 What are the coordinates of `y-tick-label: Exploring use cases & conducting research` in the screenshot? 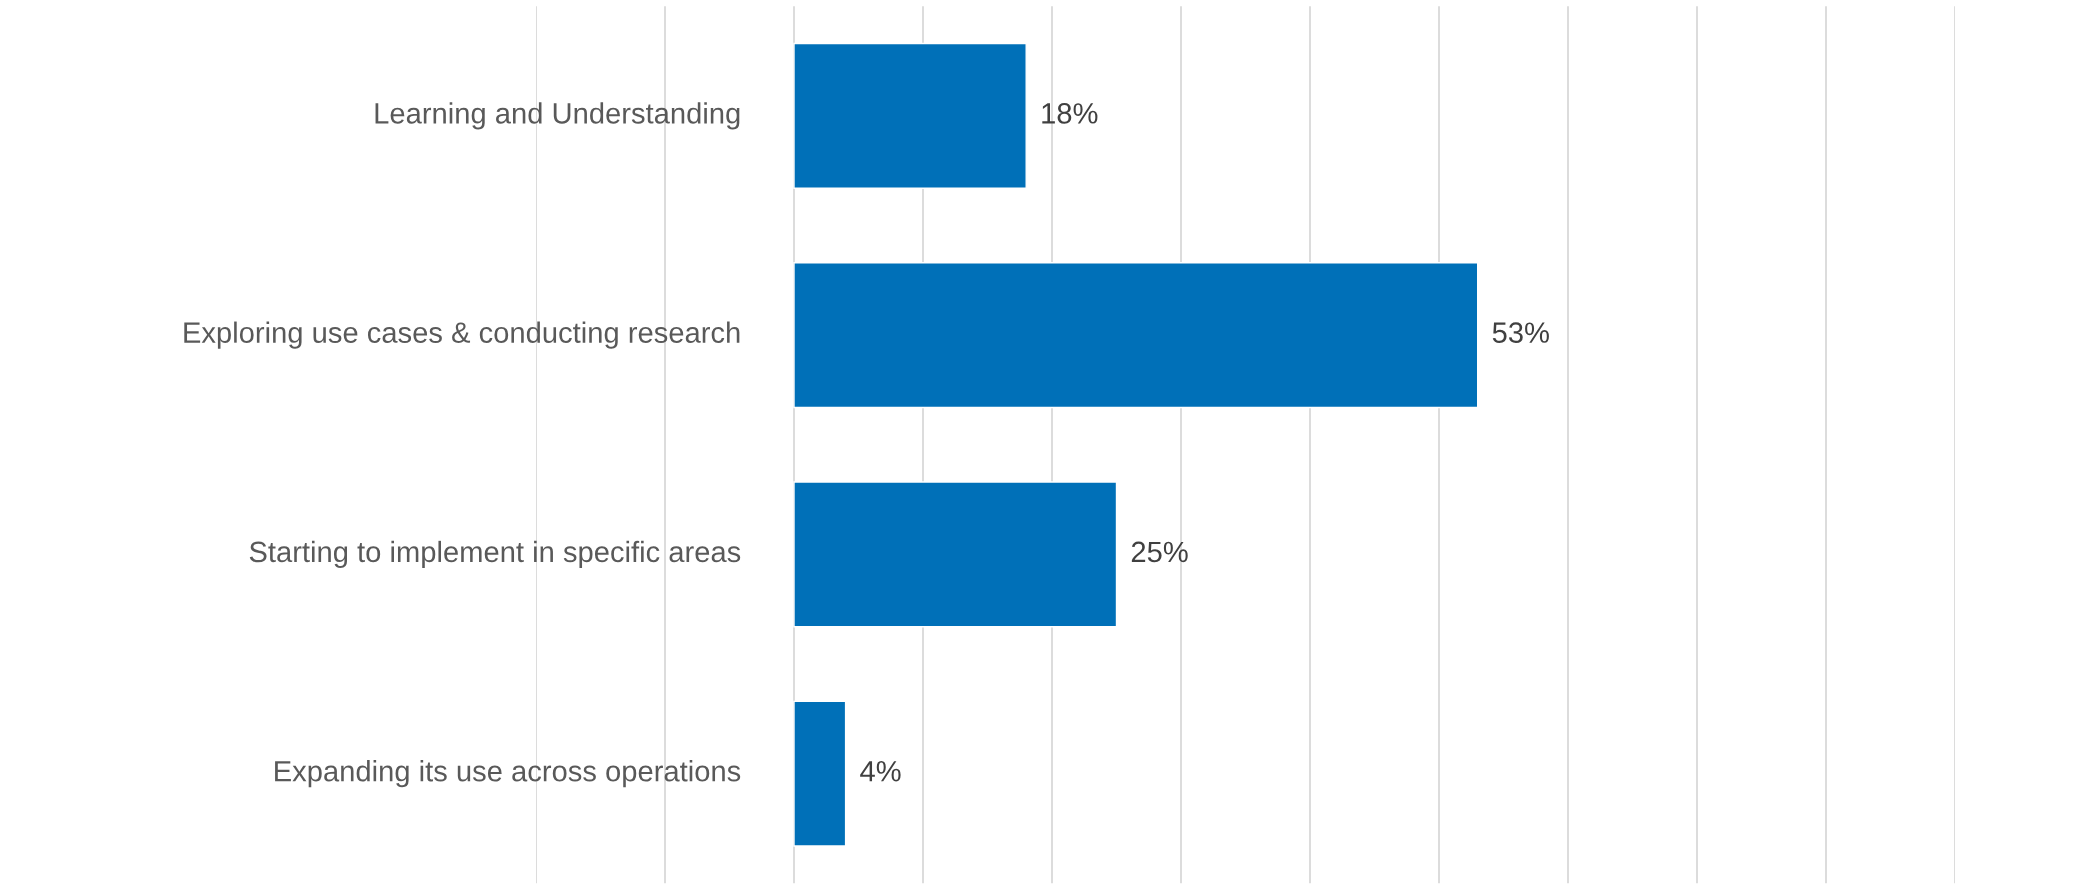 It's located at (462, 335).